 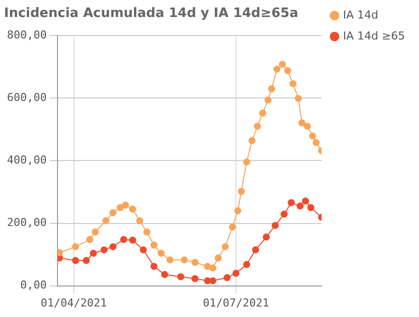 I want to click on y-tick-label: 0,00, so click(x=33, y=285).